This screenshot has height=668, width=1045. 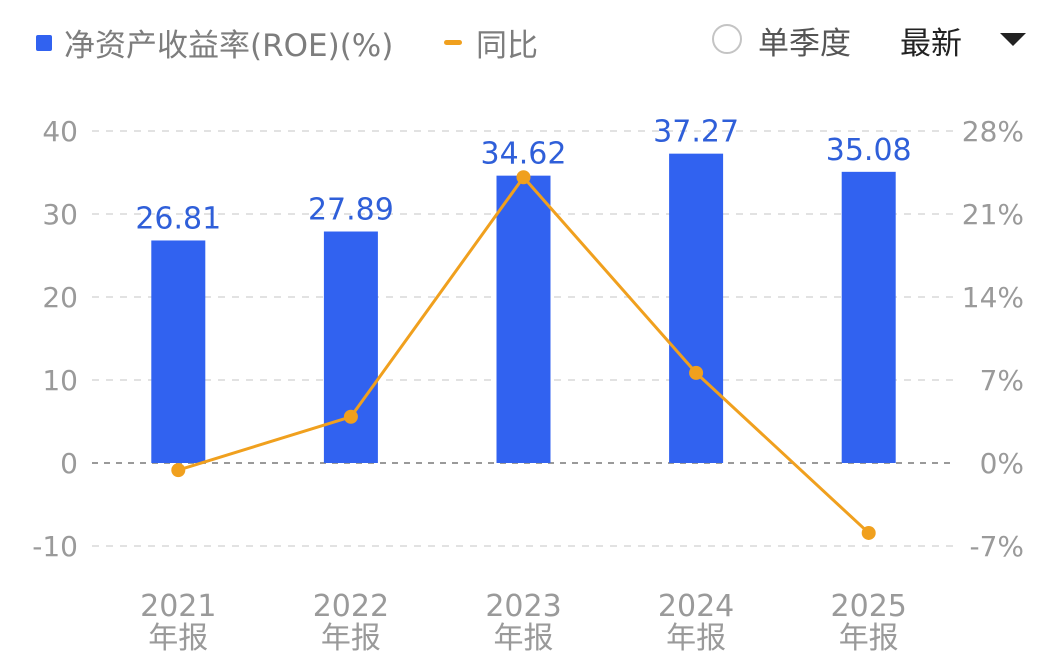 What do you see at coordinates (524, 154) in the screenshot?
I see `bar-data-label: 34.62` at bounding box center [524, 154].